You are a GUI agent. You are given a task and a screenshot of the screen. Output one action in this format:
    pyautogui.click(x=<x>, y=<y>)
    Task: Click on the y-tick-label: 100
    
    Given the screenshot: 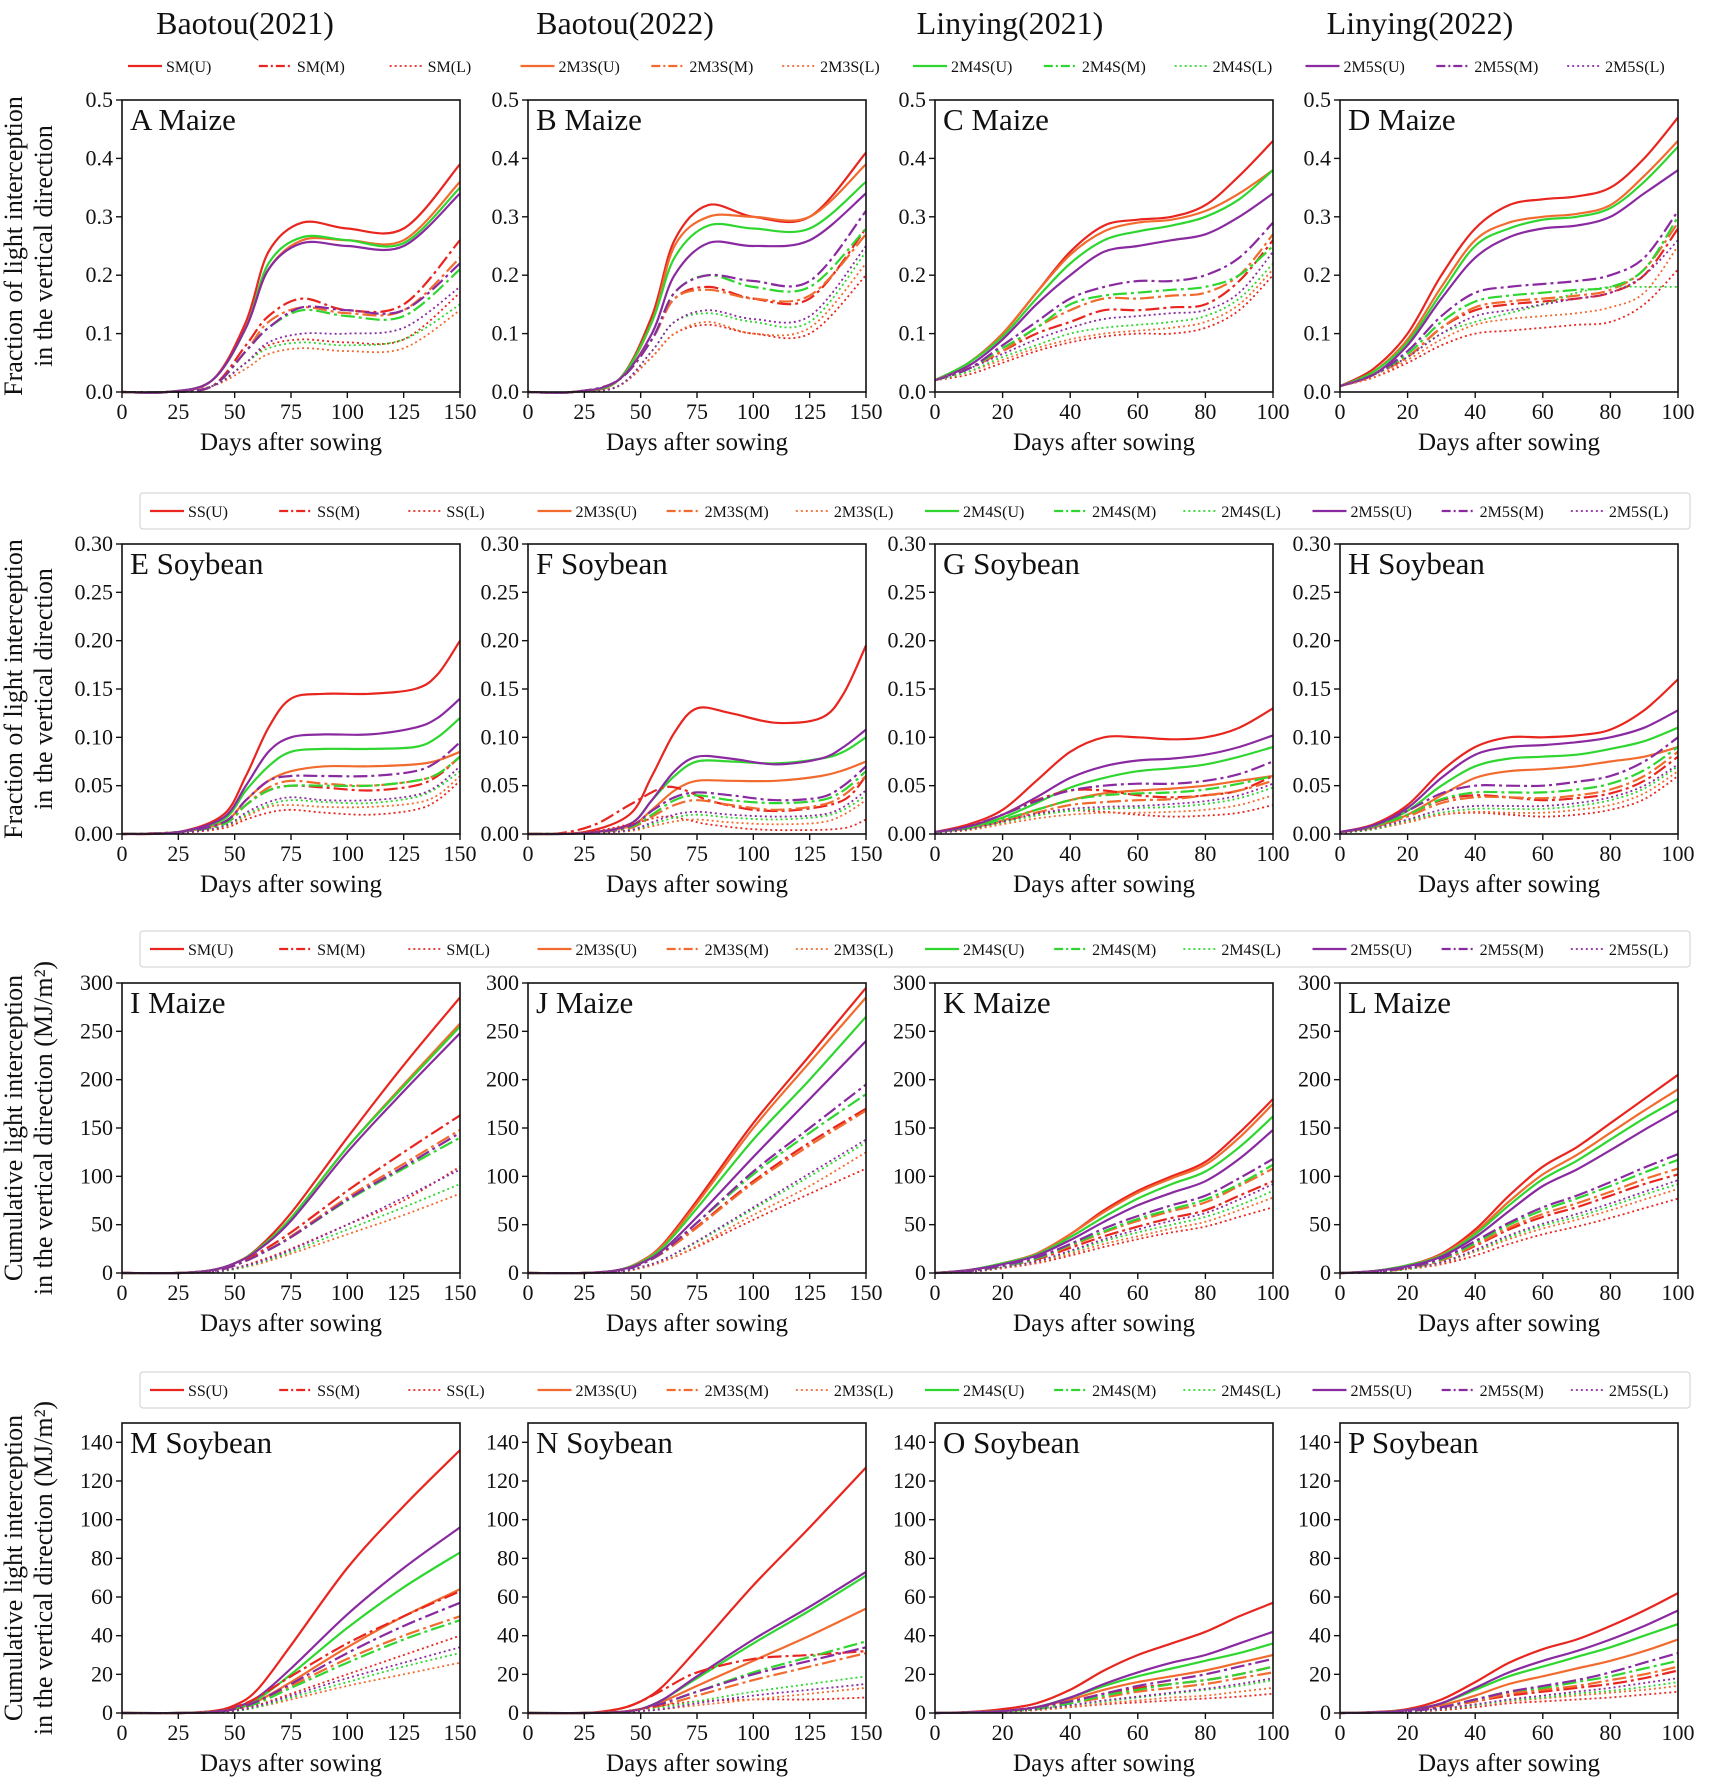 What is the action you would take?
    pyautogui.click(x=1314, y=1519)
    